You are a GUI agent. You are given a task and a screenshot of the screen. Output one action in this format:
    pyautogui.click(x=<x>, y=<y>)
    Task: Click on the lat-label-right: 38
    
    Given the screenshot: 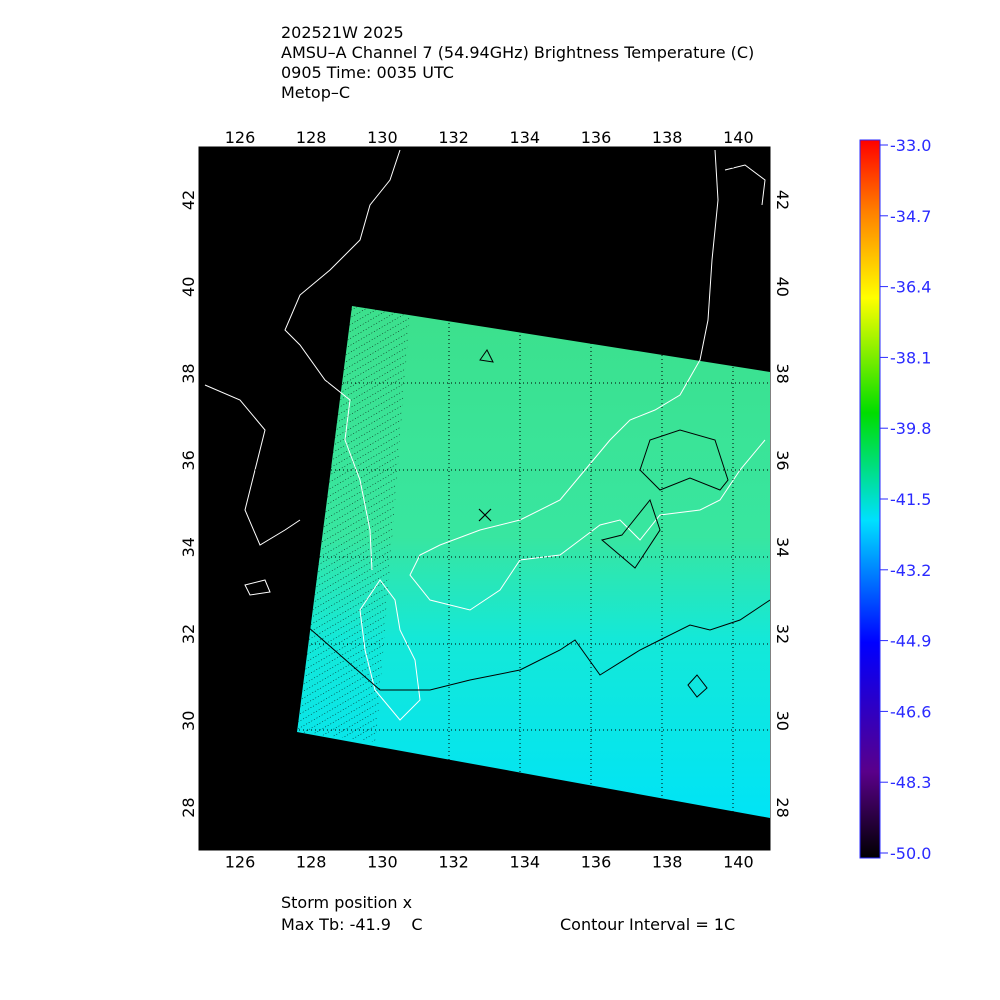 What is the action you would take?
    pyautogui.click(x=782, y=373)
    